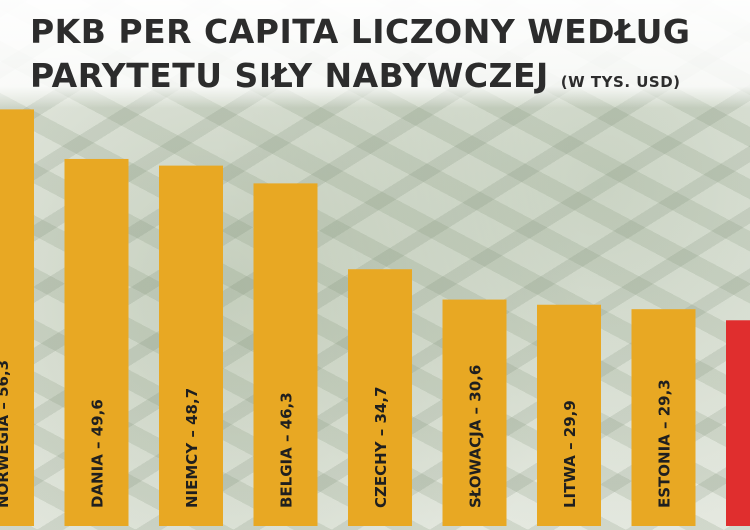  I want to click on bar-niemcy, so click(191, 345).